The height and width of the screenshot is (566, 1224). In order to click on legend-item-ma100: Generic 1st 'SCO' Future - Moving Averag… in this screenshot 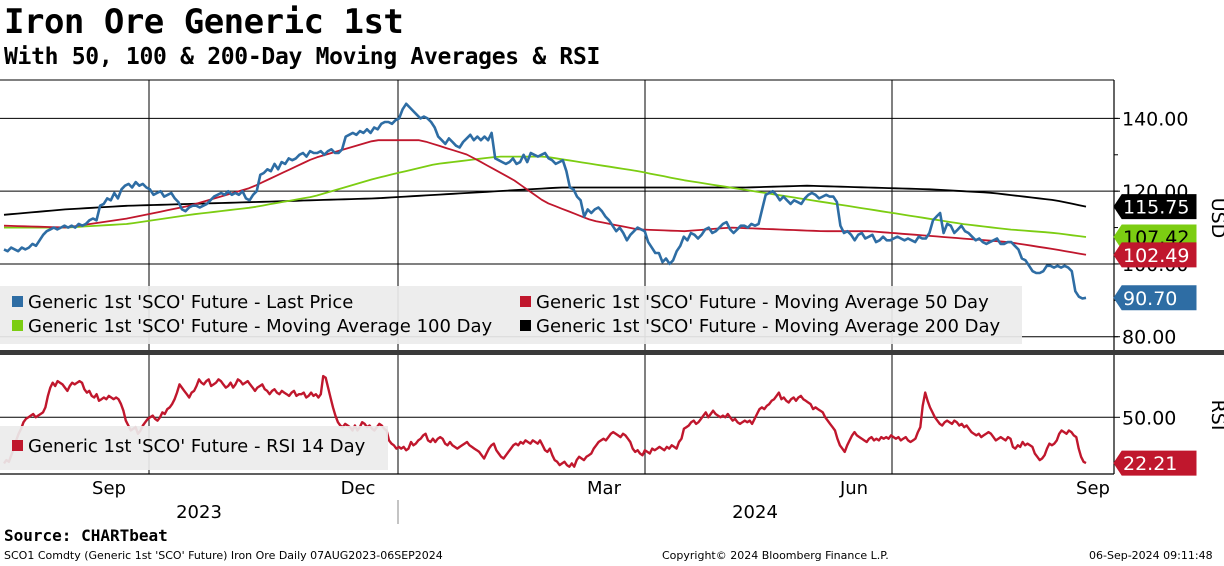, I will do `click(252, 326)`.